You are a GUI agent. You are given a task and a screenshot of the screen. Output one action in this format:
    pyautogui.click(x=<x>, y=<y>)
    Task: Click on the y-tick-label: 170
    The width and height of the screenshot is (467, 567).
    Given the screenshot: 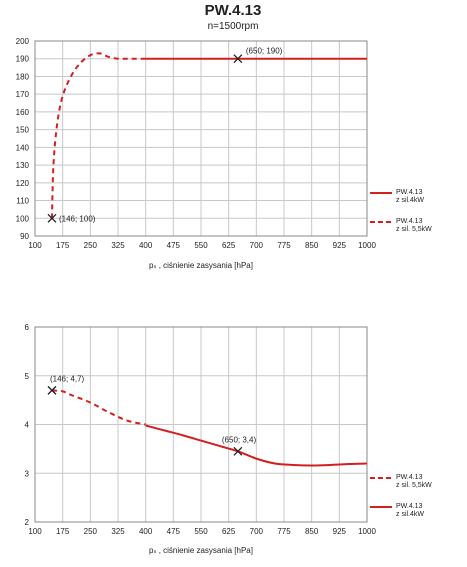 What is the action you would take?
    pyautogui.click(x=23, y=94)
    